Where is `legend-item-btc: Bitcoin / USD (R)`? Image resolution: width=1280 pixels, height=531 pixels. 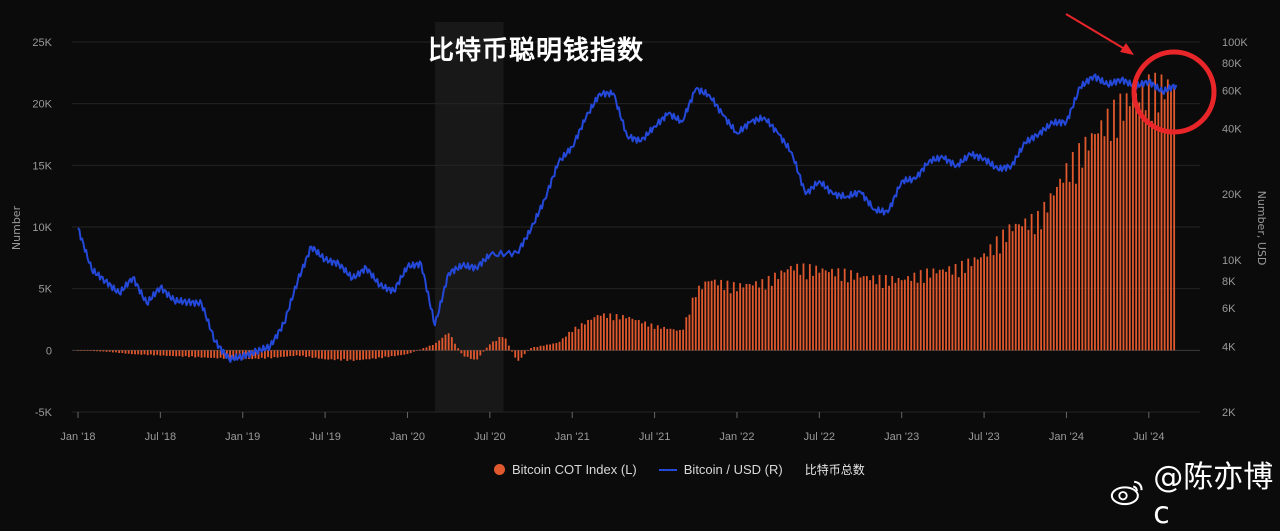 legend-item-btc: Bitcoin / USD (R) is located at coordinates (720, 469).